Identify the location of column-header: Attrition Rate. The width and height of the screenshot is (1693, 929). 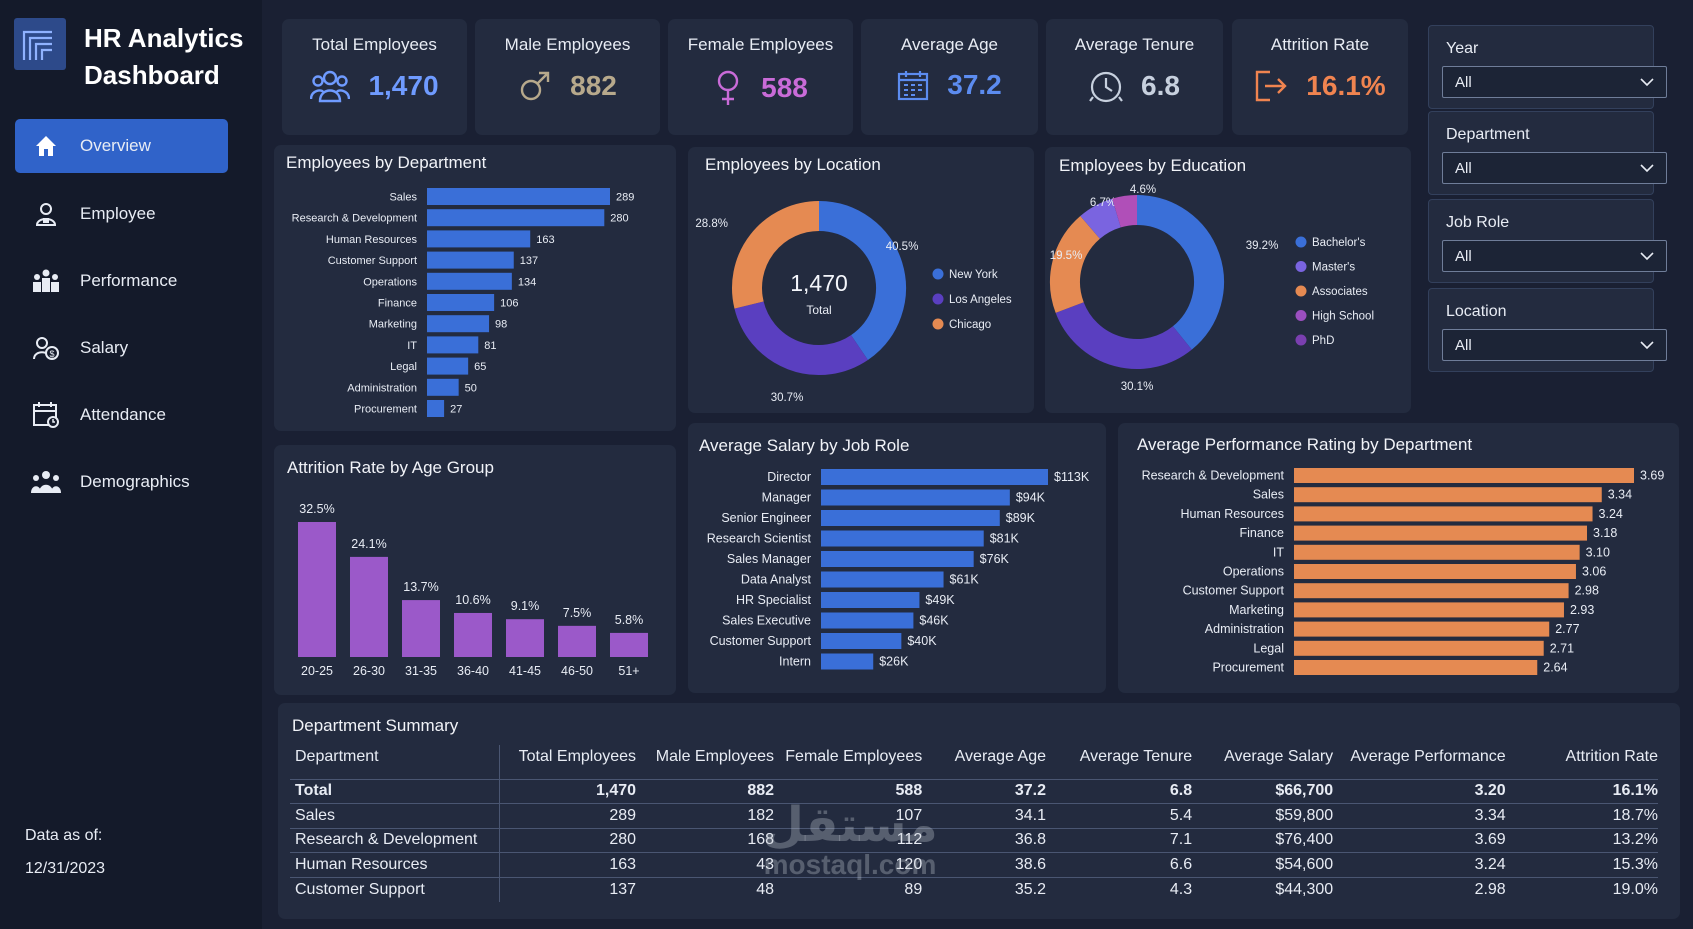
(1611, 756).